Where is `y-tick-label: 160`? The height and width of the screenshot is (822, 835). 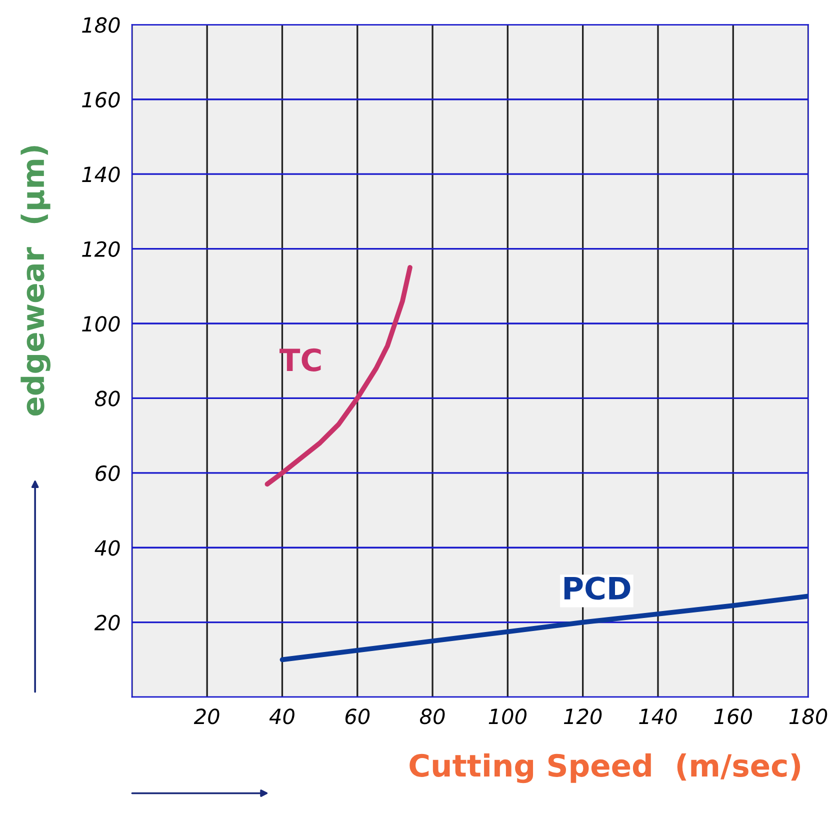
y-tick-label: 160 is located at coordinates (101, 100).